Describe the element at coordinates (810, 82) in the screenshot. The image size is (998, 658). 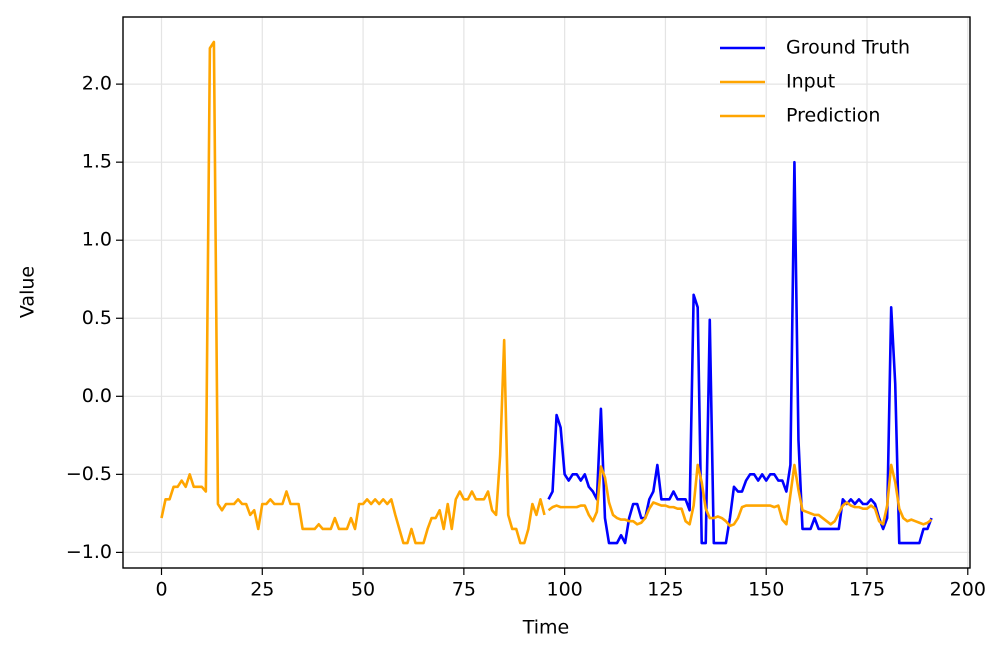
I see `legend-label: Input` at that location.